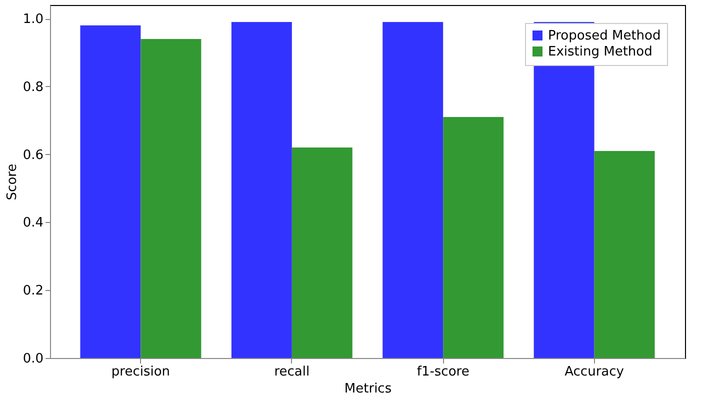  Describe the element at coordinates (33, 20) in the screenshot. I see `y-tick-label: 1.0` at that location.